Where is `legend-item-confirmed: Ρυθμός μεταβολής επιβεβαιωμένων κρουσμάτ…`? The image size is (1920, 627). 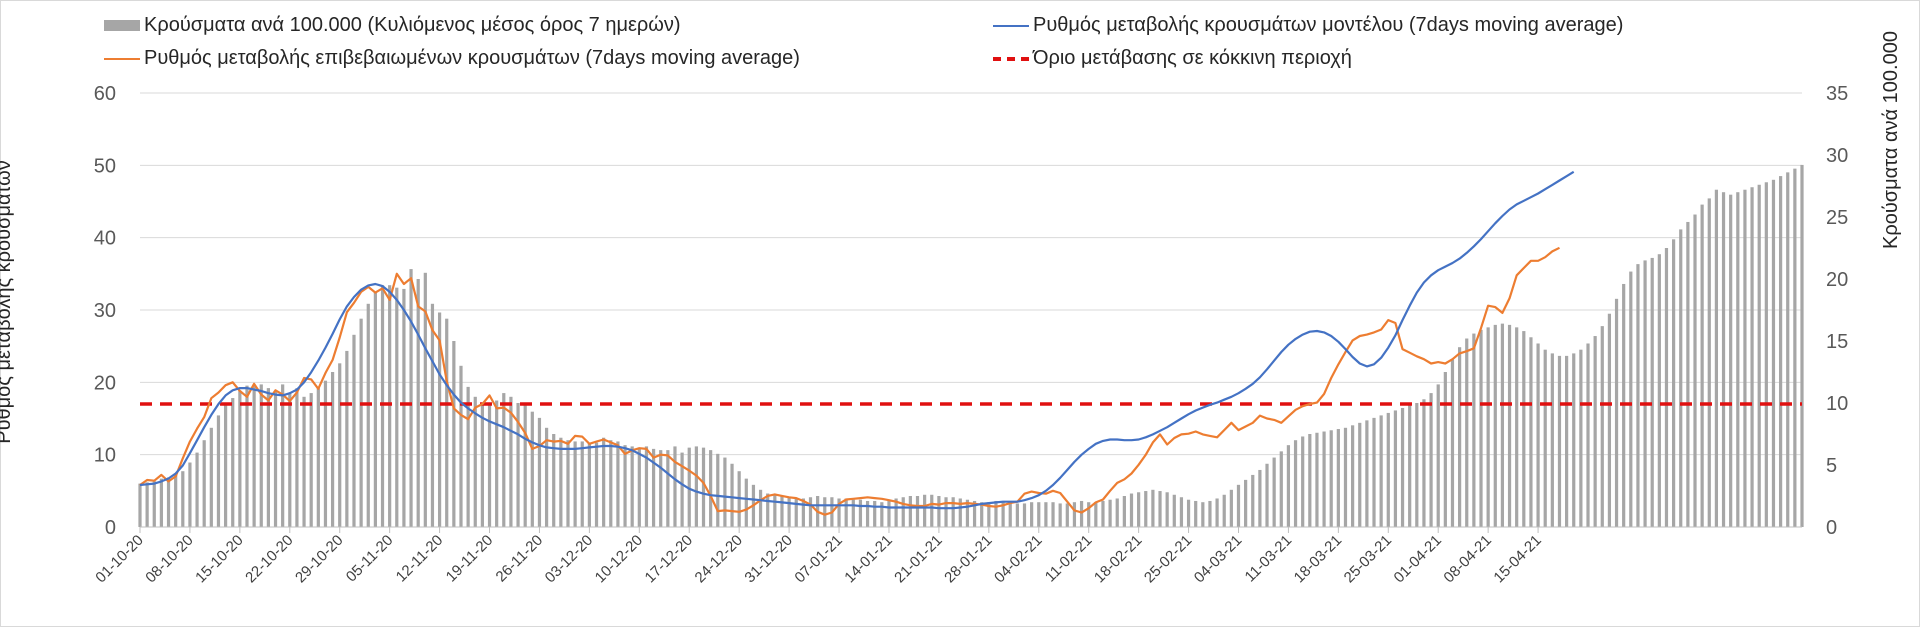 legend-item-confirmed: Ρυθμός μεταβολής επιβεβαιωμένων κρουσμάτ… is located at coordinates (452, 58).